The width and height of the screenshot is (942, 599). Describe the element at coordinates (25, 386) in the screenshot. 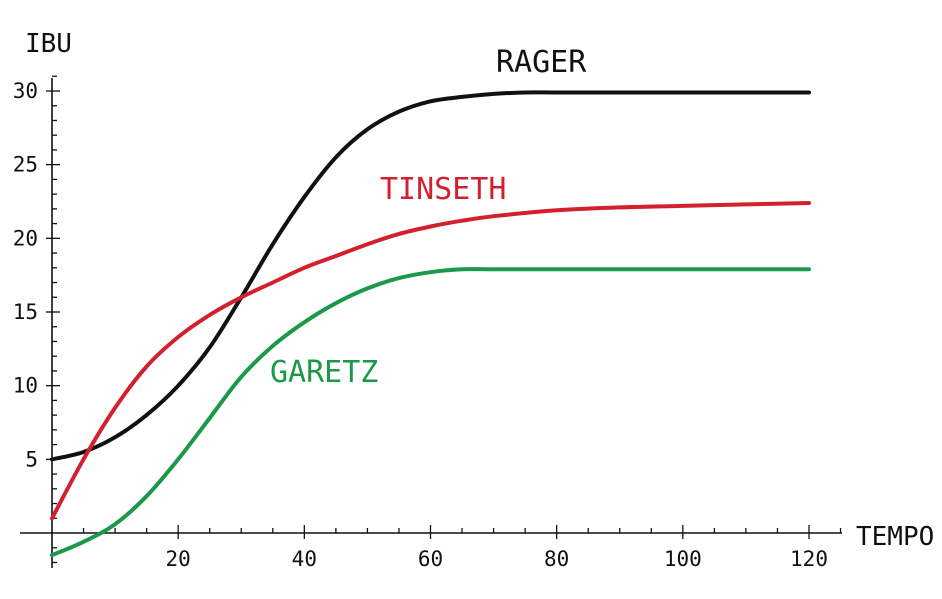

I see `y-tick-label: 10` at that location.